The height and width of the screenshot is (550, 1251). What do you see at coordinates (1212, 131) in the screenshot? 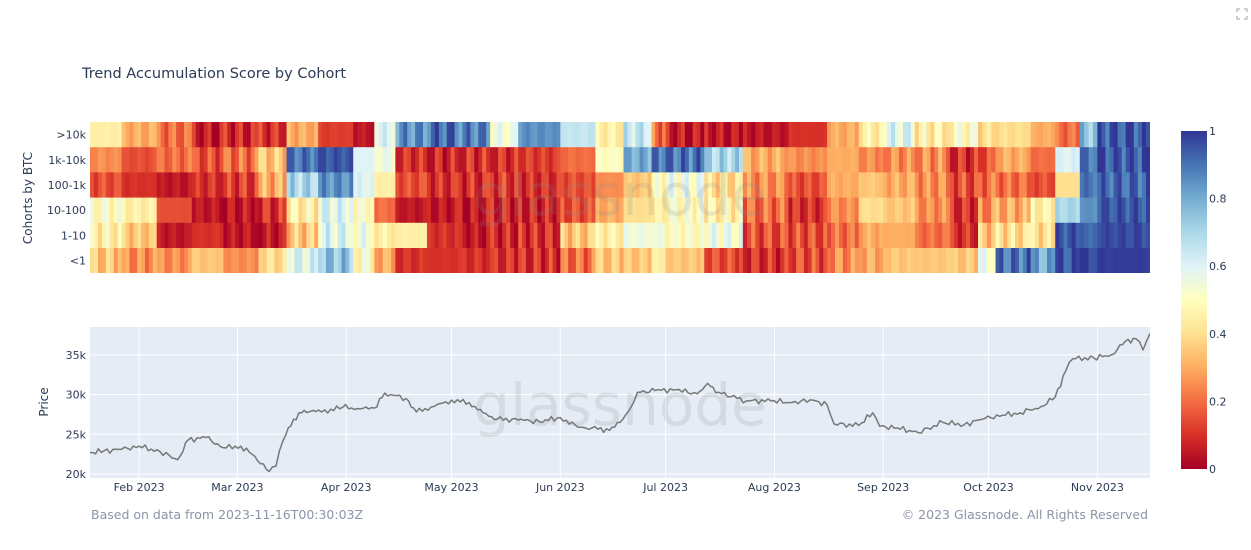
I see `colorbar-tick-label: 1` at bounding box center [1212, 131].